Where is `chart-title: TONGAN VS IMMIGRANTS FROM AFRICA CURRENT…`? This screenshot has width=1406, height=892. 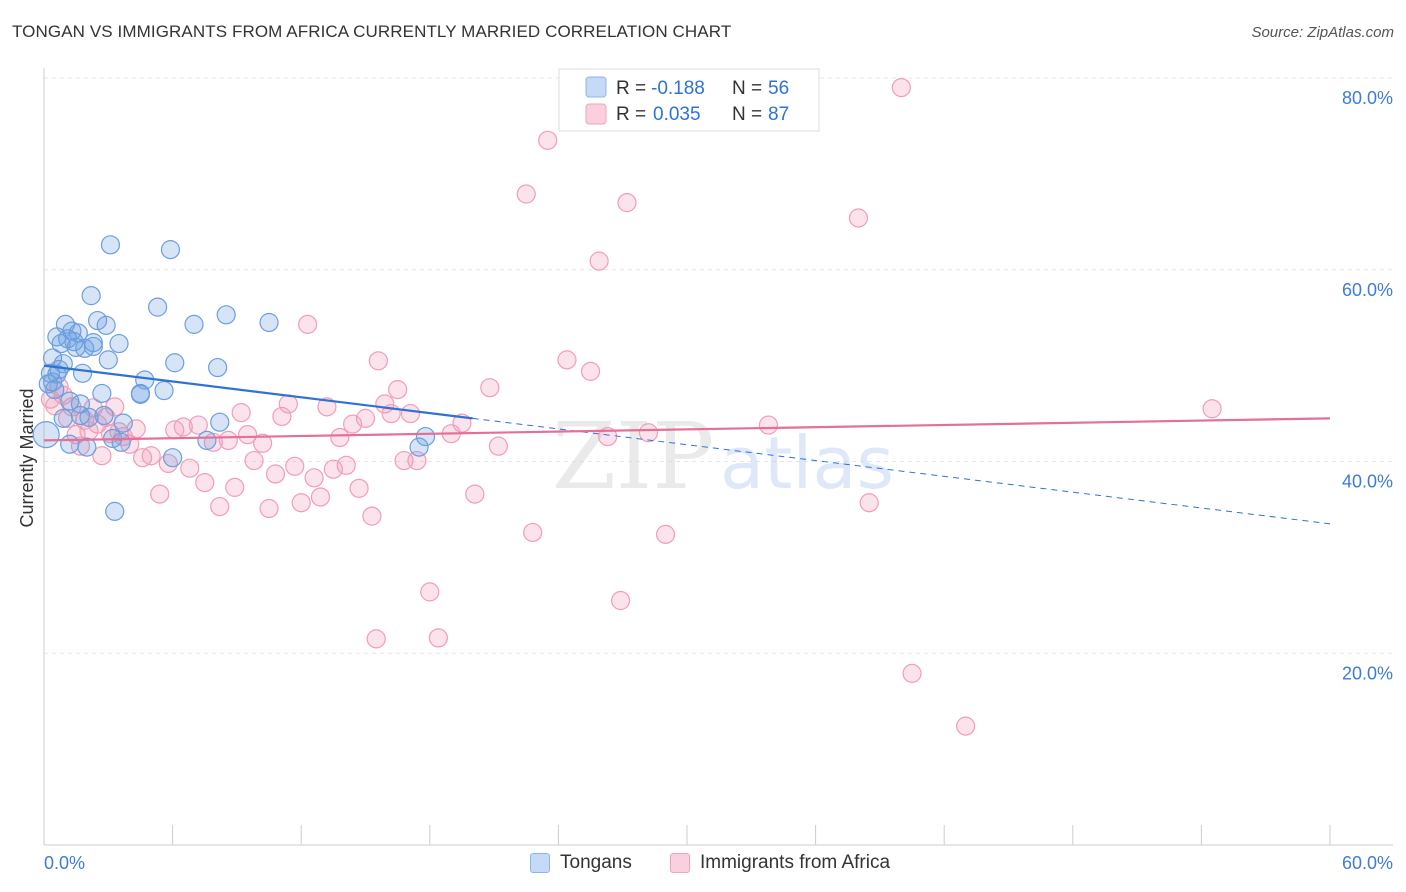
chart-title: TONGAN VS IMMIGRANTS FROM AFRICA CURRENT… is located at coordinates (372, 31).